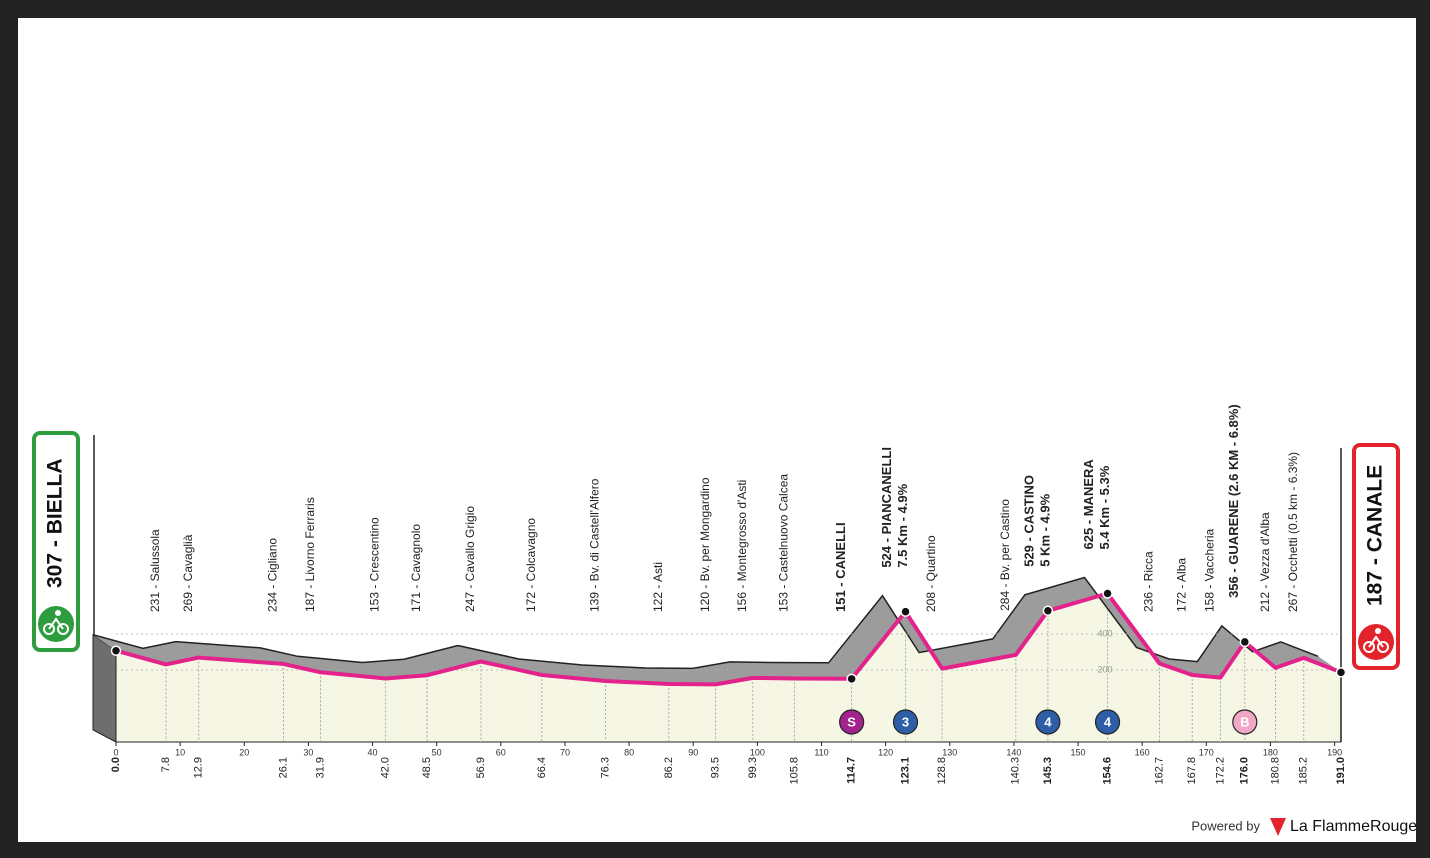 The image size is (1430, 858). What do you see at coordinates (1275, 771) in the screenshot?
I see `km-label: 180.8` at bounding box center [1275, 771].